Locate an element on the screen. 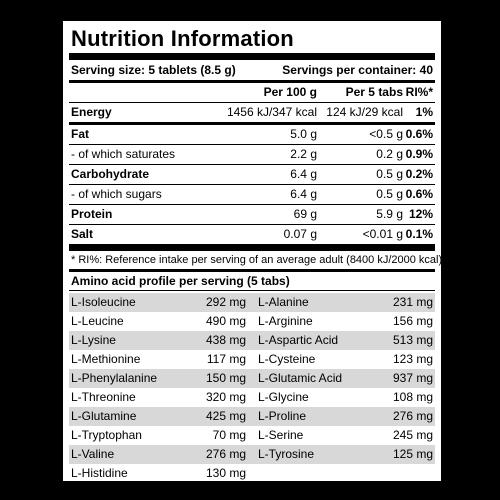 The width and height of the screenshot is (500, 500). ri-value: 0.2% is located at coordinates (419, 174).